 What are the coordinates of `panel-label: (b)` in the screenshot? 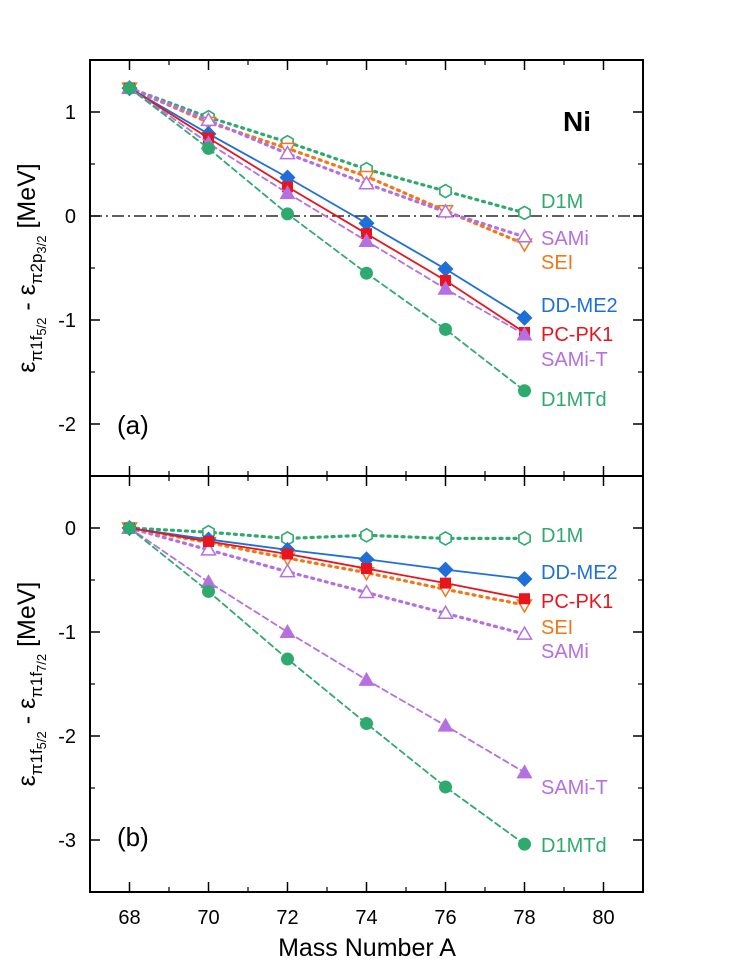 It's located at (133, 837).